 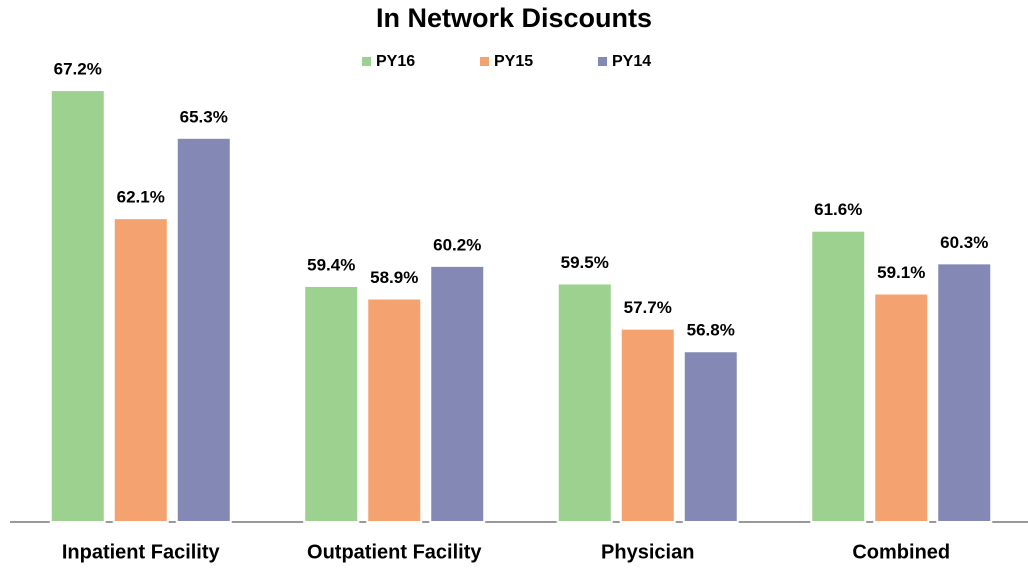 I want to click on data-label: 59.5%, so click(x=585, y=262).